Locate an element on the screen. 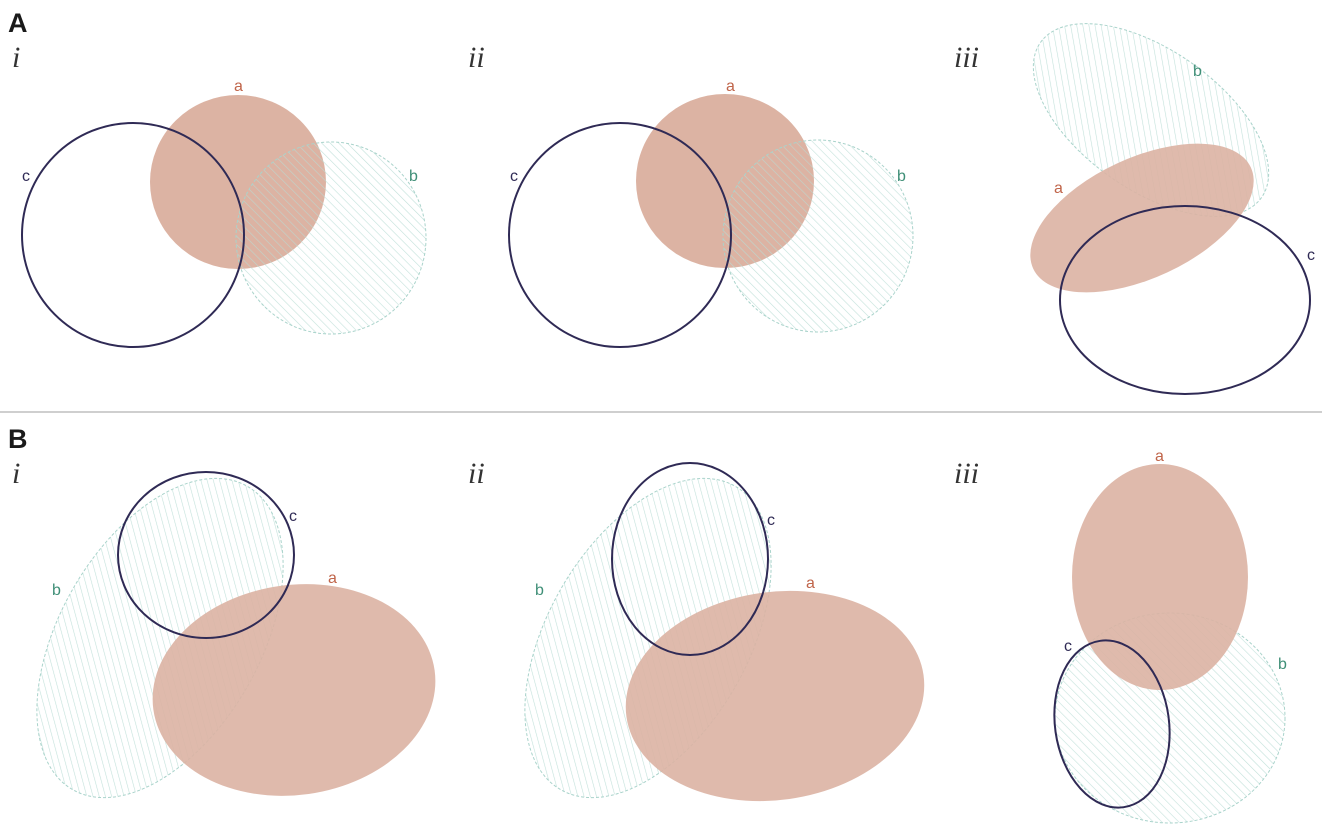 The width and height of the screenshot is (1322, 824). section-b-letter: B is located at coordinates (18, 439).